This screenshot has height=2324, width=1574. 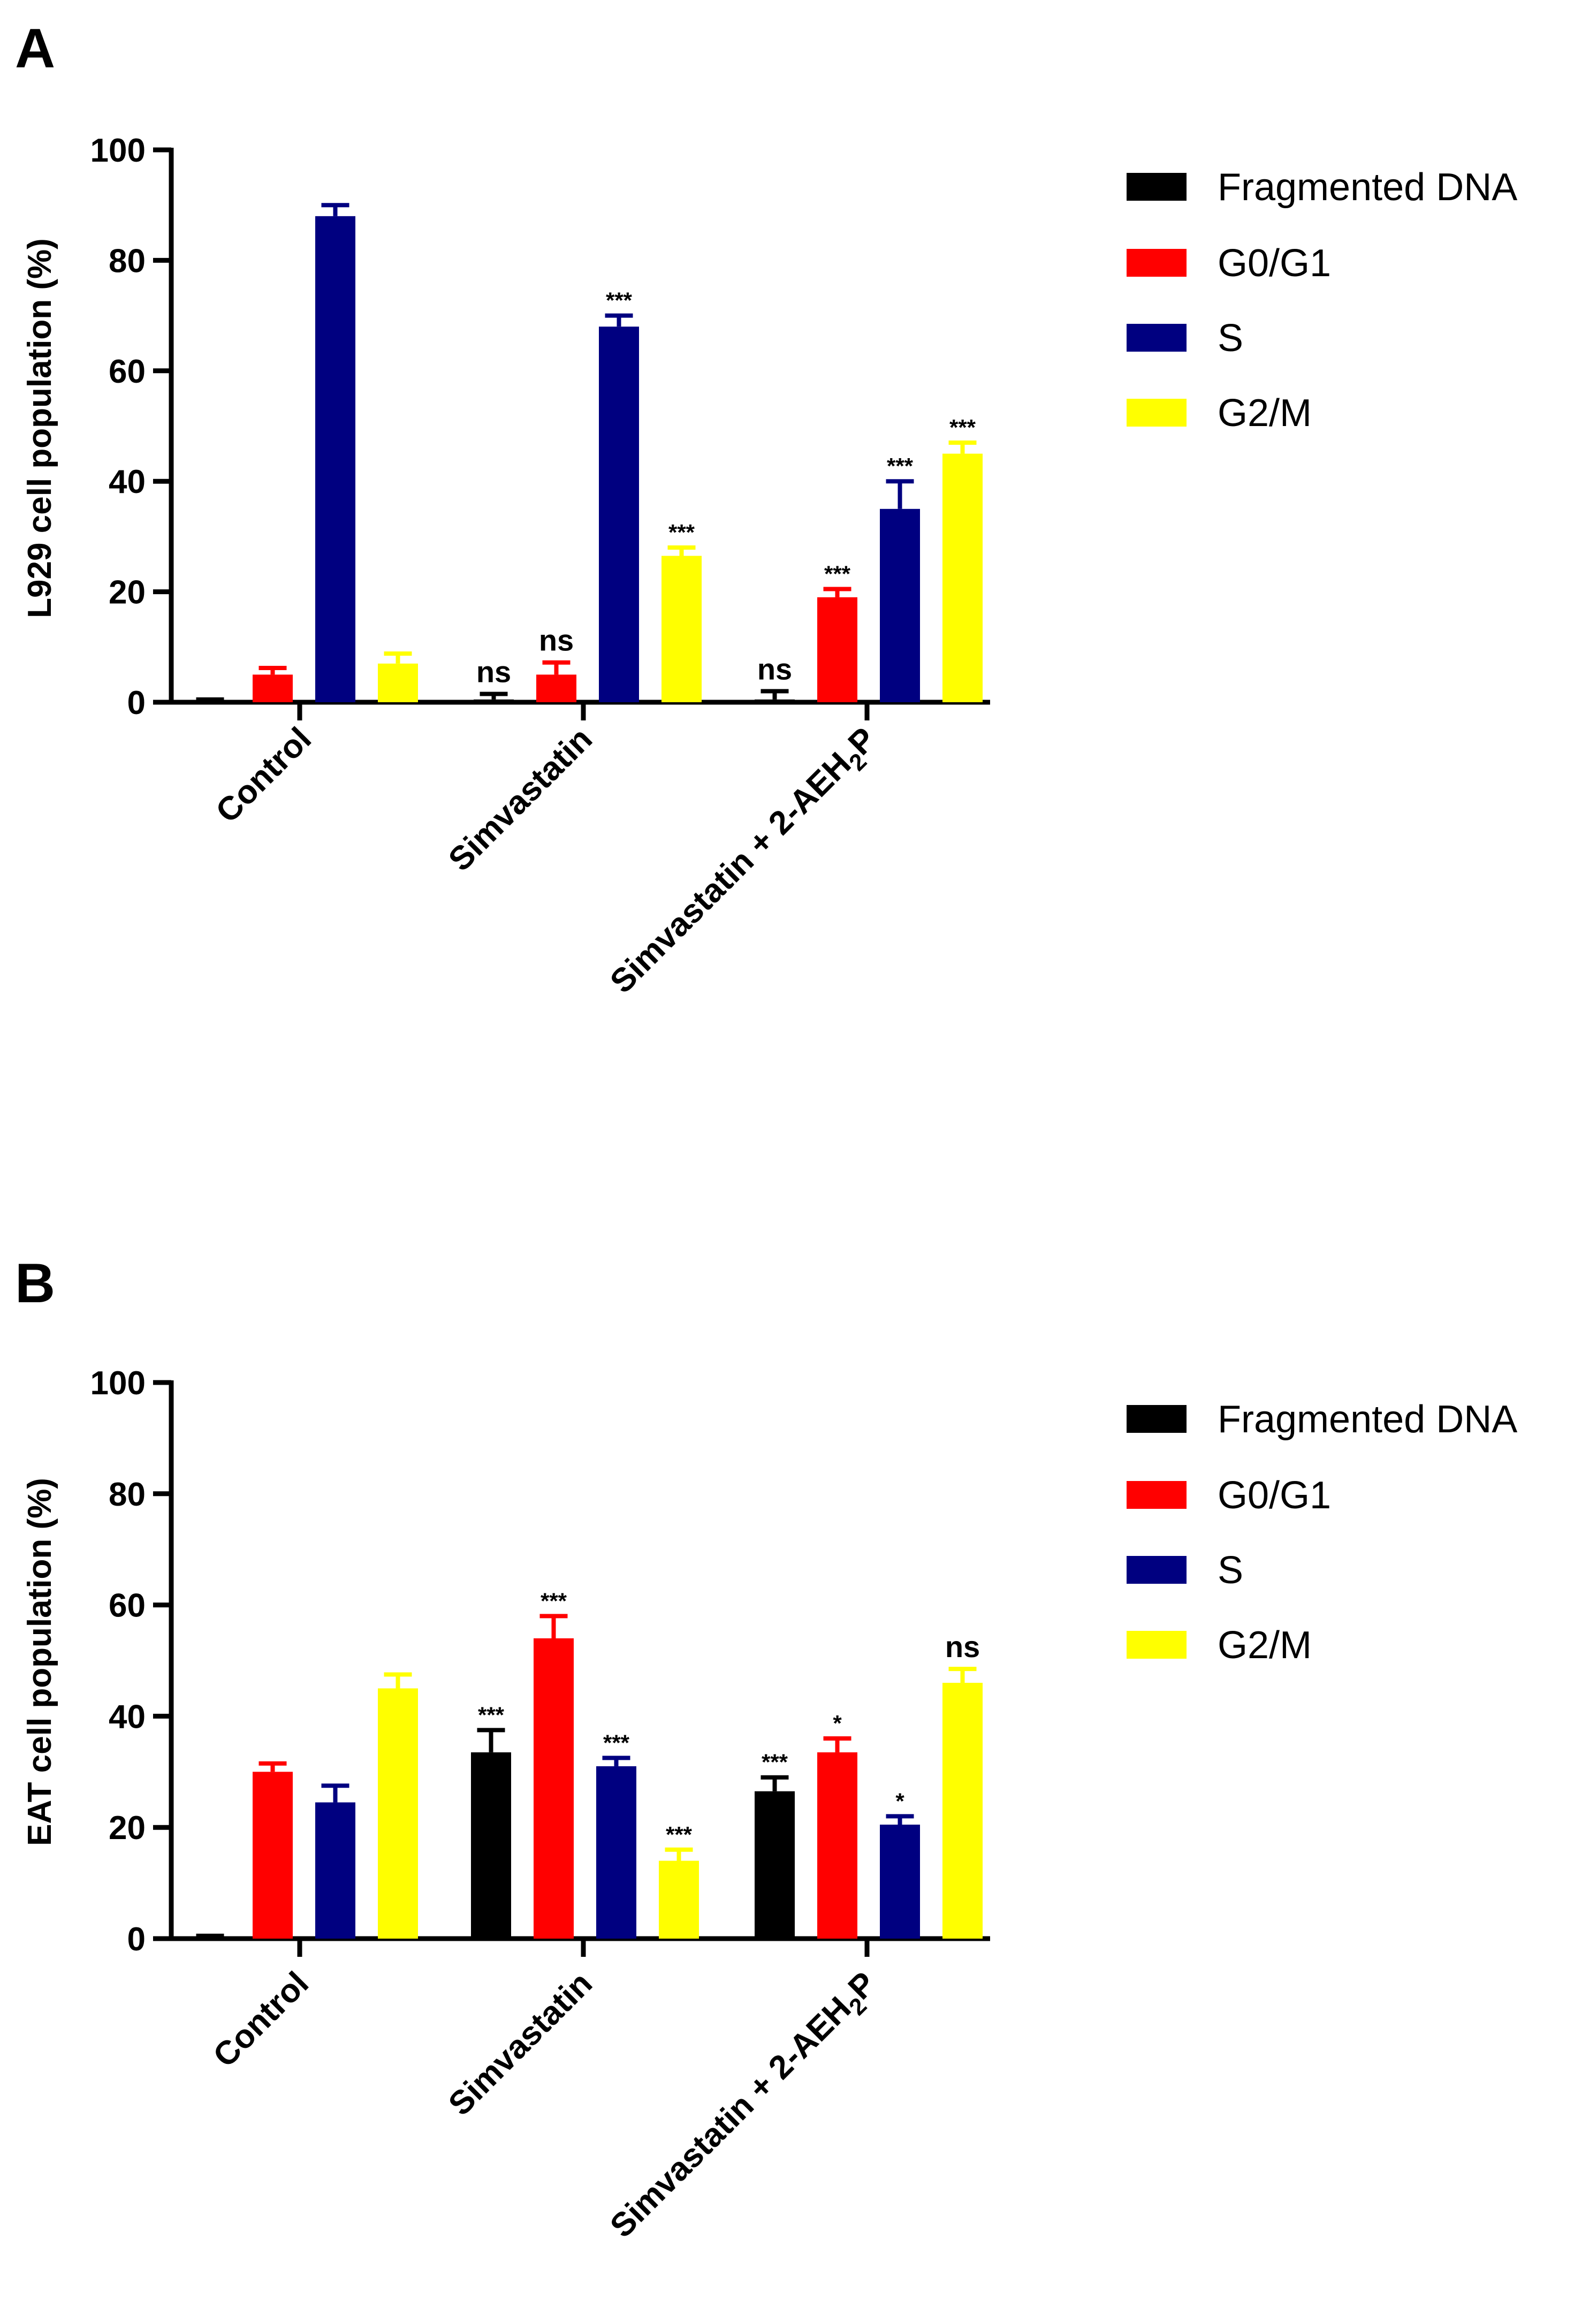 What do you see at coordinates (554, 1600) in the screenshot?
I see `significance-g0-g1-1: ***` at bounding box center [554, 1600].